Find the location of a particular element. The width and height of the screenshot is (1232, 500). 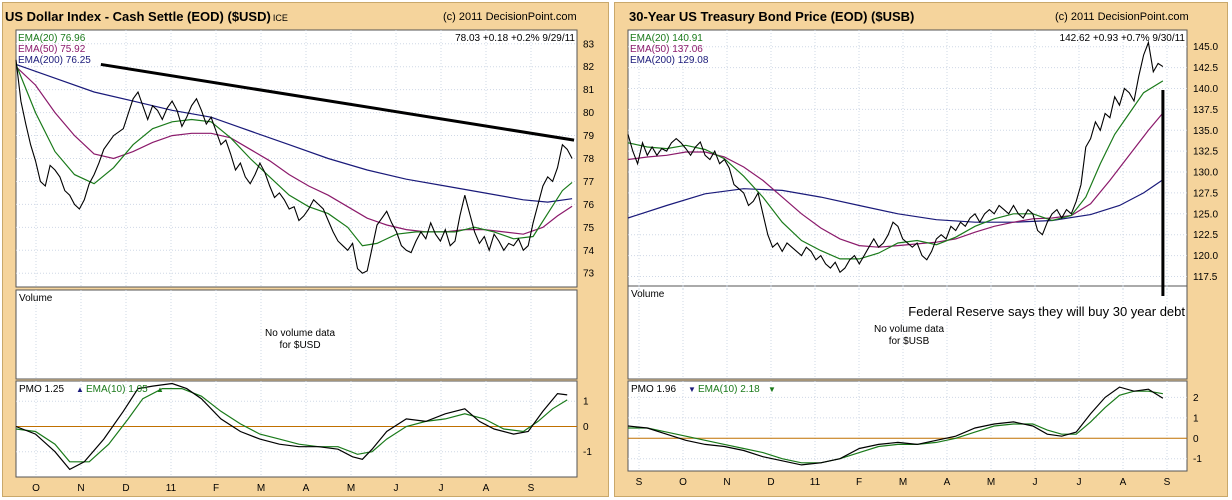

pmo-ema-line is located at coordinates (291, 425).